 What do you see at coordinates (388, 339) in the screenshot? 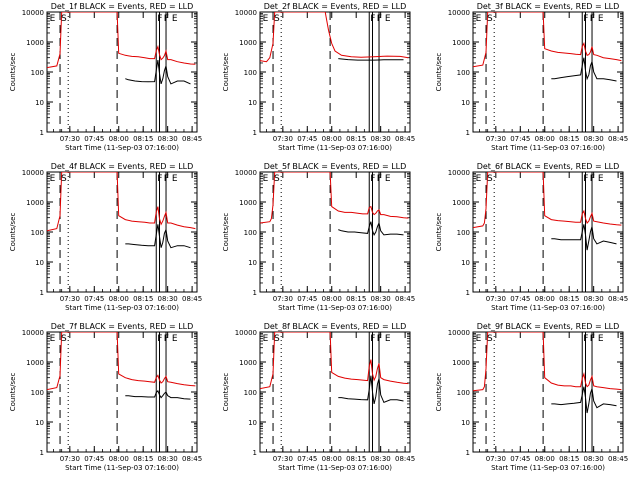
I see `panel-8-state-marker: E` at bounding box center [388, 339].